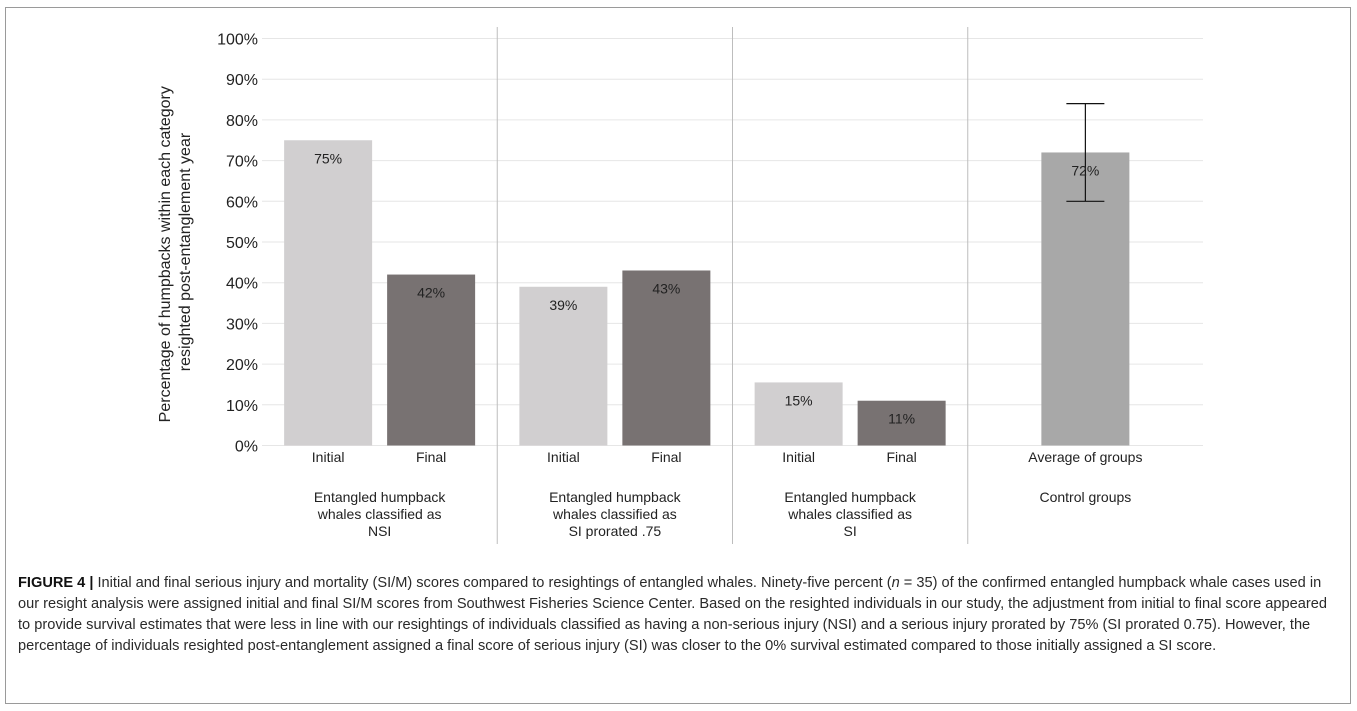 This screenshot has height=711, width=1357. I want to click on y-axis-label-line-2: resighted post-entanglement year, so click(185, 251).